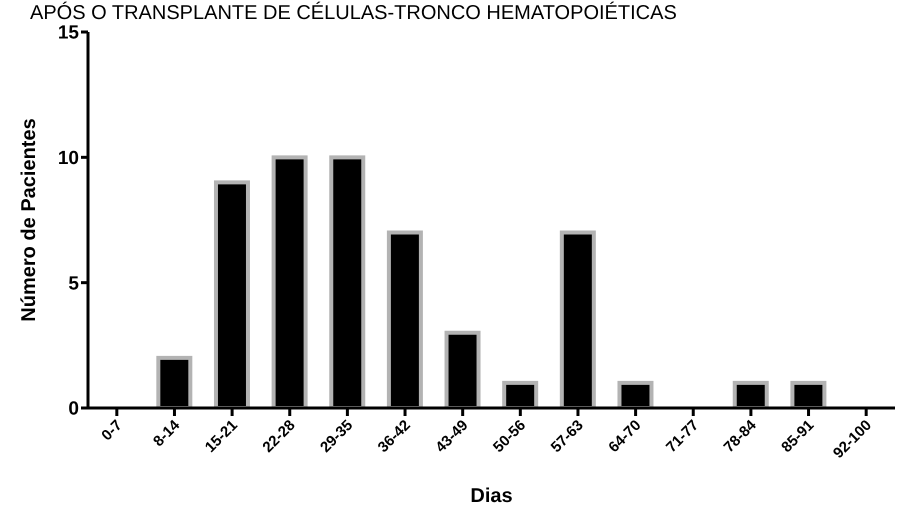 This screenshot has height=524, width=923. What do you see at coordinates (69, 33) in the screenshot?
I see `y-tick-label: 15` at bounding box center [69, 33].